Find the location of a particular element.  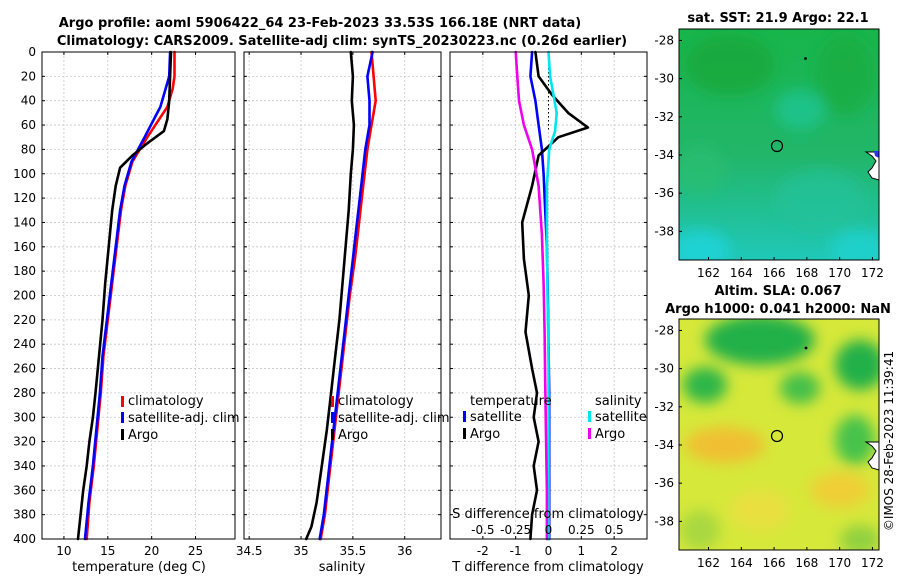

depth-tick-label: 20 is located at coordinates (28, 76).